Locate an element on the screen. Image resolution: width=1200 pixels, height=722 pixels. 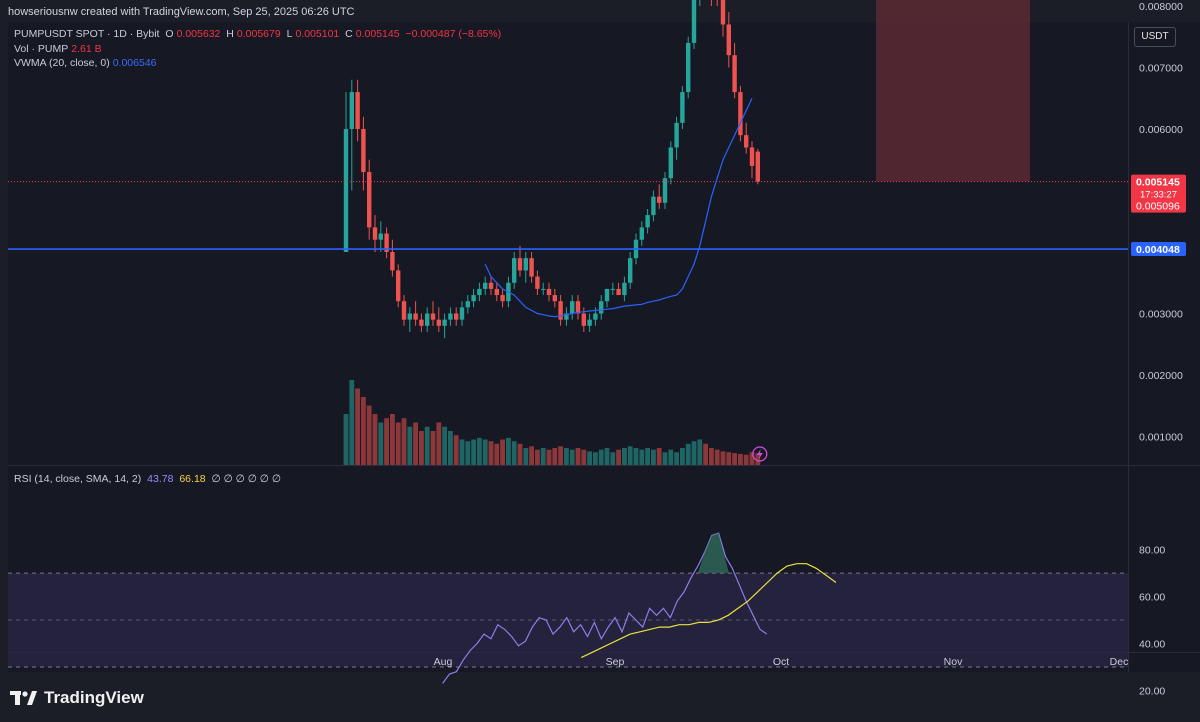
high-label: H is located at coordinates (230, 34).